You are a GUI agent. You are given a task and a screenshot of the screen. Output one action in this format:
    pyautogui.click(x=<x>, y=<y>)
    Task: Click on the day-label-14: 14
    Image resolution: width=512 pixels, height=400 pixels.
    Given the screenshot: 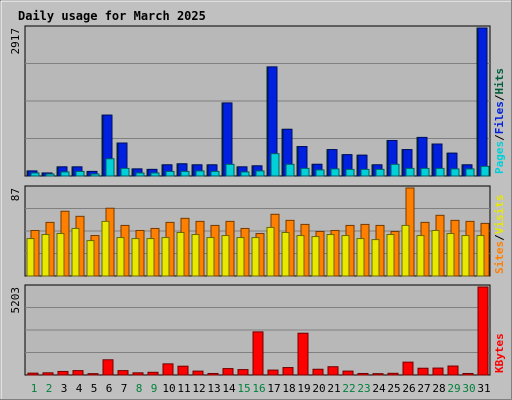 What is the action you would take?
    pyautogui.click(x=229, y=388)
    